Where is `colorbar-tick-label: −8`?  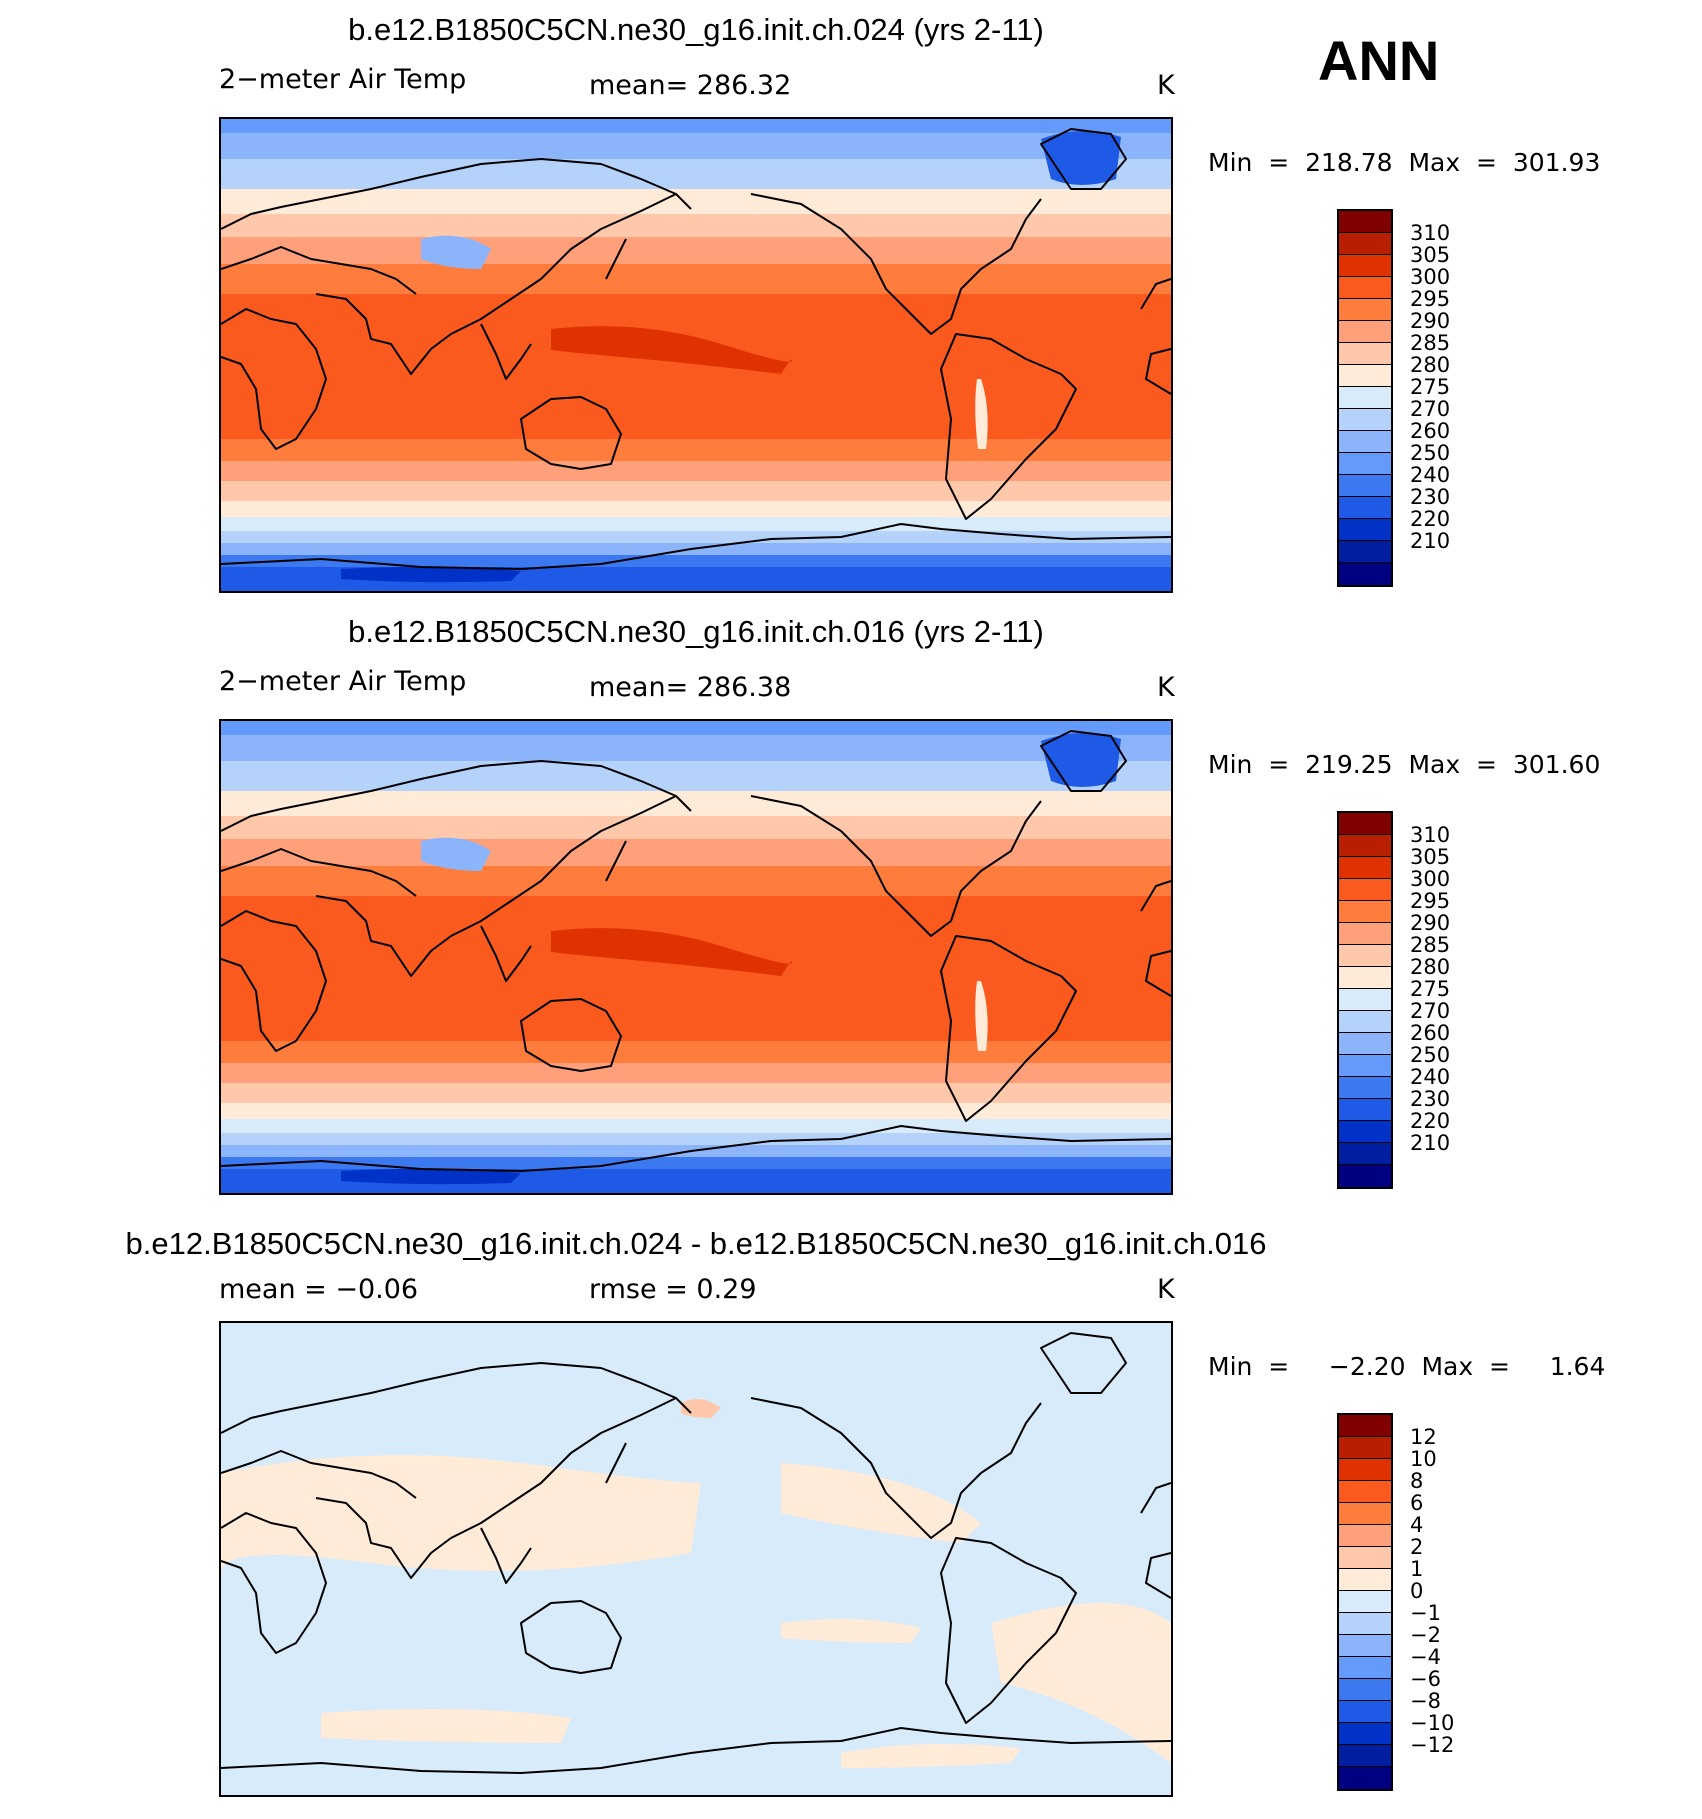 colorbar-tick-label: −8 is located at coordinates (1425, 1701).